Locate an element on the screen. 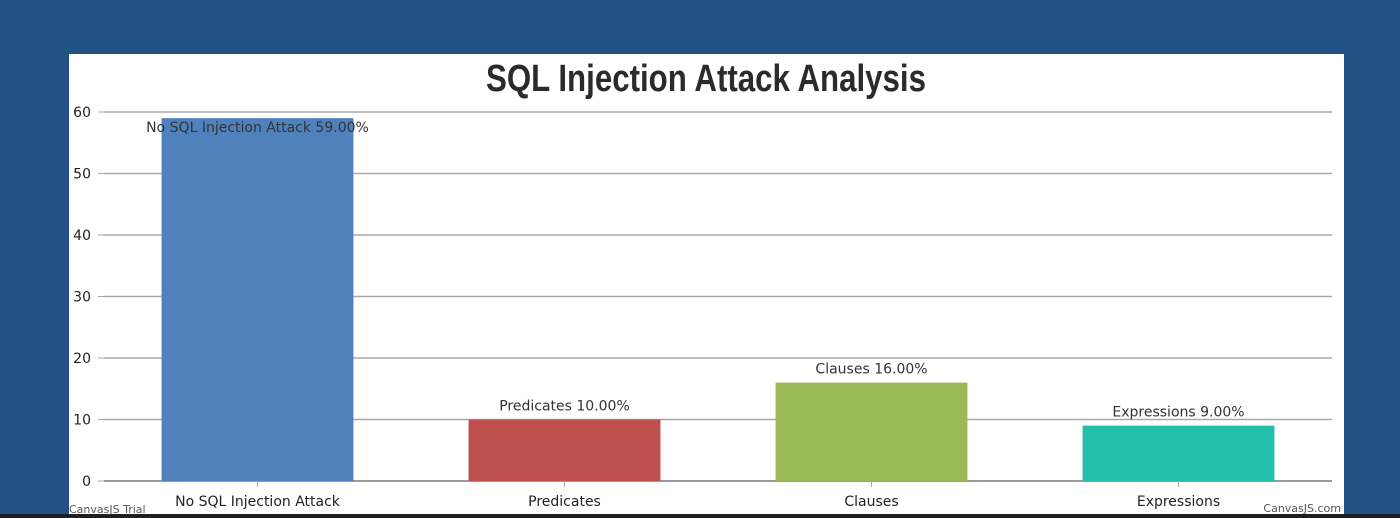 This screenshot has height=518, width=1400. y-tick-label-50: 50 is located at coordinates (82, 175).